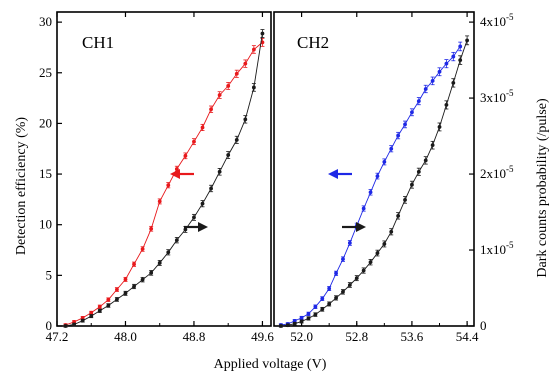  I want to click on x-tick-label: 52.0, so click(301, 336).